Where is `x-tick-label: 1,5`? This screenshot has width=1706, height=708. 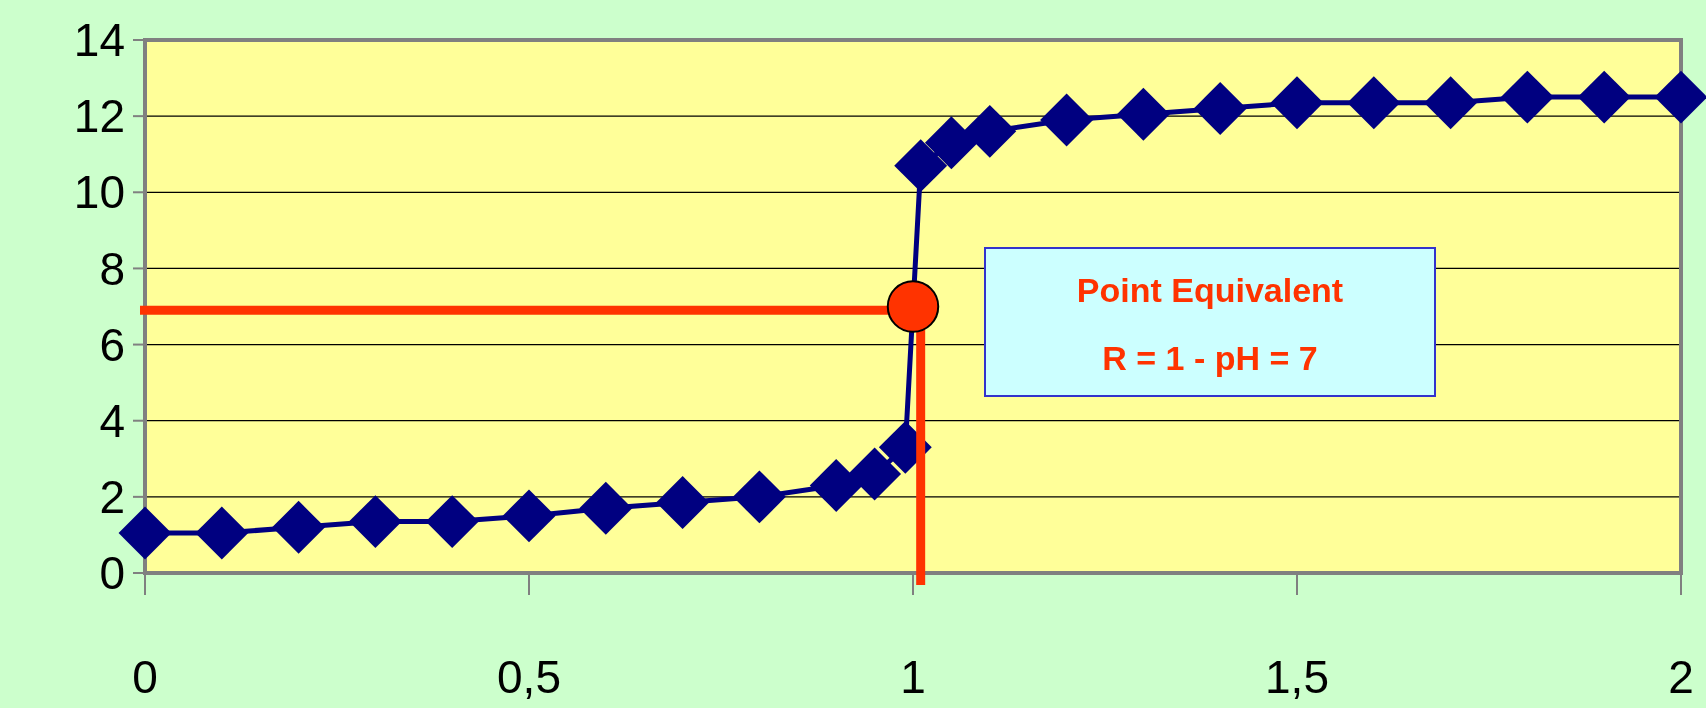 x-tick-label: 1,5 is located at coordinates (1297, 677).